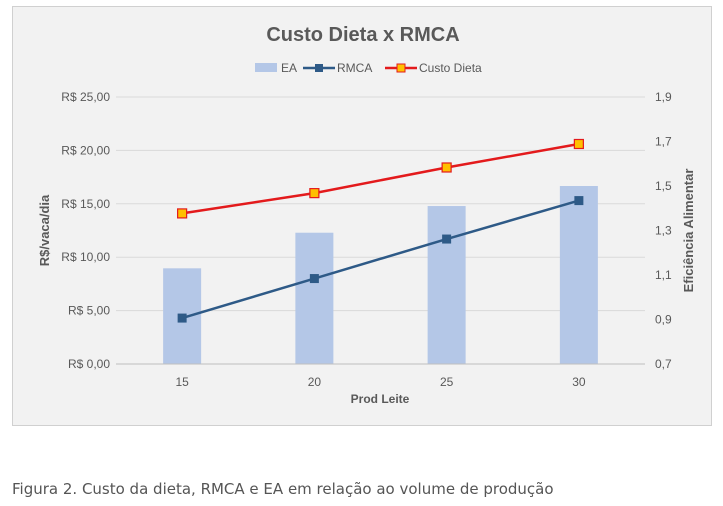 Image resolution: width=723 pixels, height=506 pixels. I want to click on y2-tick-label: 1,3, so click(663, 231).